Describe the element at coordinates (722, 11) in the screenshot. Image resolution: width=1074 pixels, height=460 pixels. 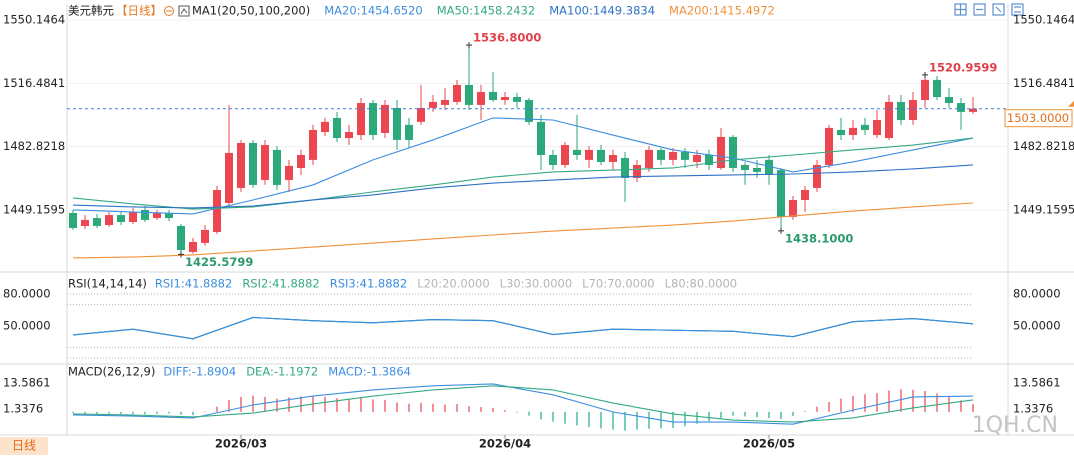
I see `legend-entry: MA200:1415.4972` at that location.